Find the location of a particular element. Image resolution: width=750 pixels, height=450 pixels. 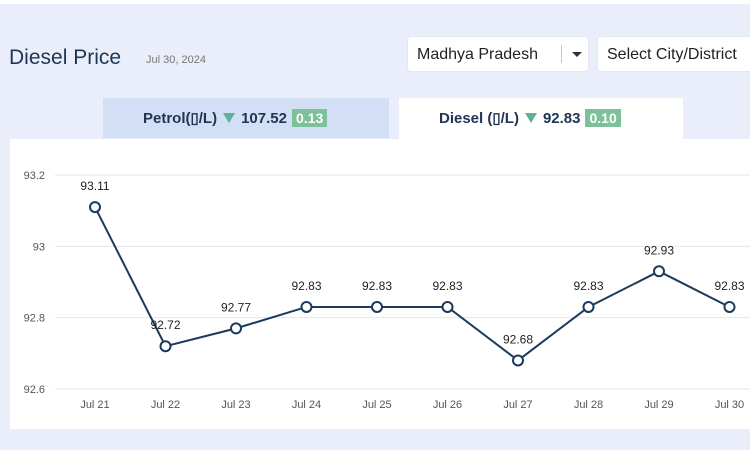

y-tick-label: 92.8 is located at coordinates (34, 319).